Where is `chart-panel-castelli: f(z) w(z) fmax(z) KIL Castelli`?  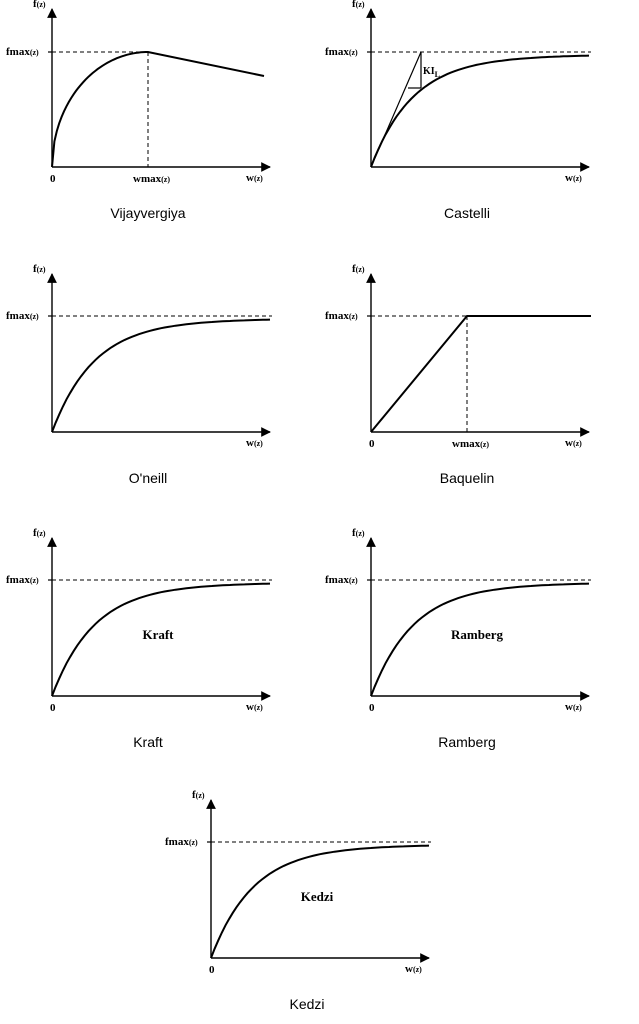 chart-panel-castelli: f(z) w(z) fmax(z) KIL Castelli is located at coordinates (458, 110).